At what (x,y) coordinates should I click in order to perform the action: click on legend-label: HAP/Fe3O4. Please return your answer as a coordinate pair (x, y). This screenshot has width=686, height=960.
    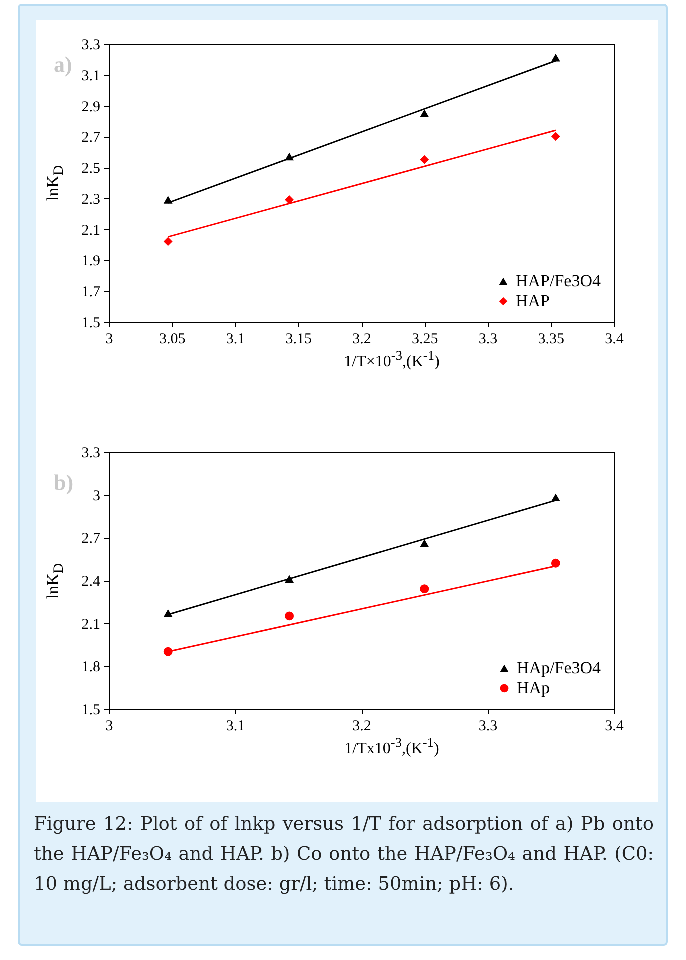
    Looking at the image, I should click on (559, 281).